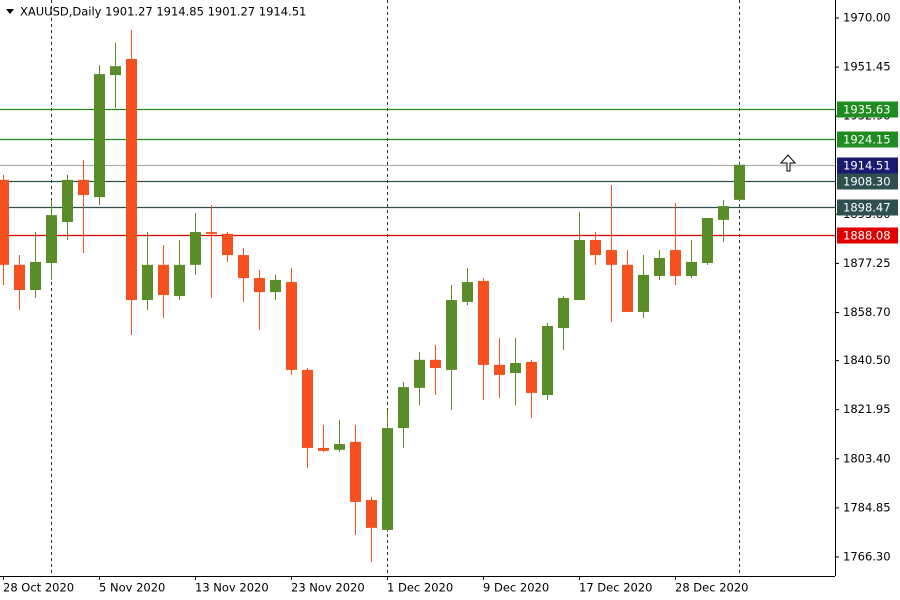  What do you see at coordinates (867, 263) in the screenshot?
I see `y-tick-label: 1877.25` at bounding box center [867, 263].